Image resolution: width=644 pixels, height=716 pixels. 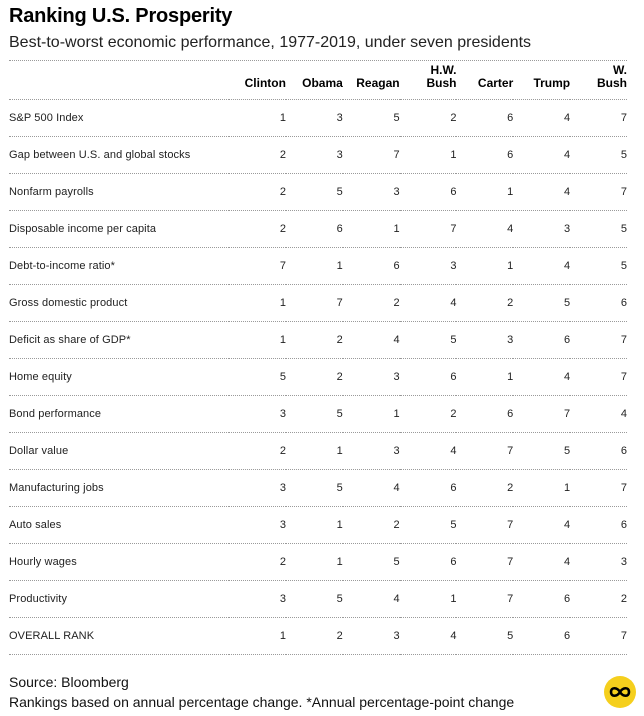 I want to click on table-row: Disposable income per capita 2 6 1 7 4 3 5, so click(x=318, y=228).